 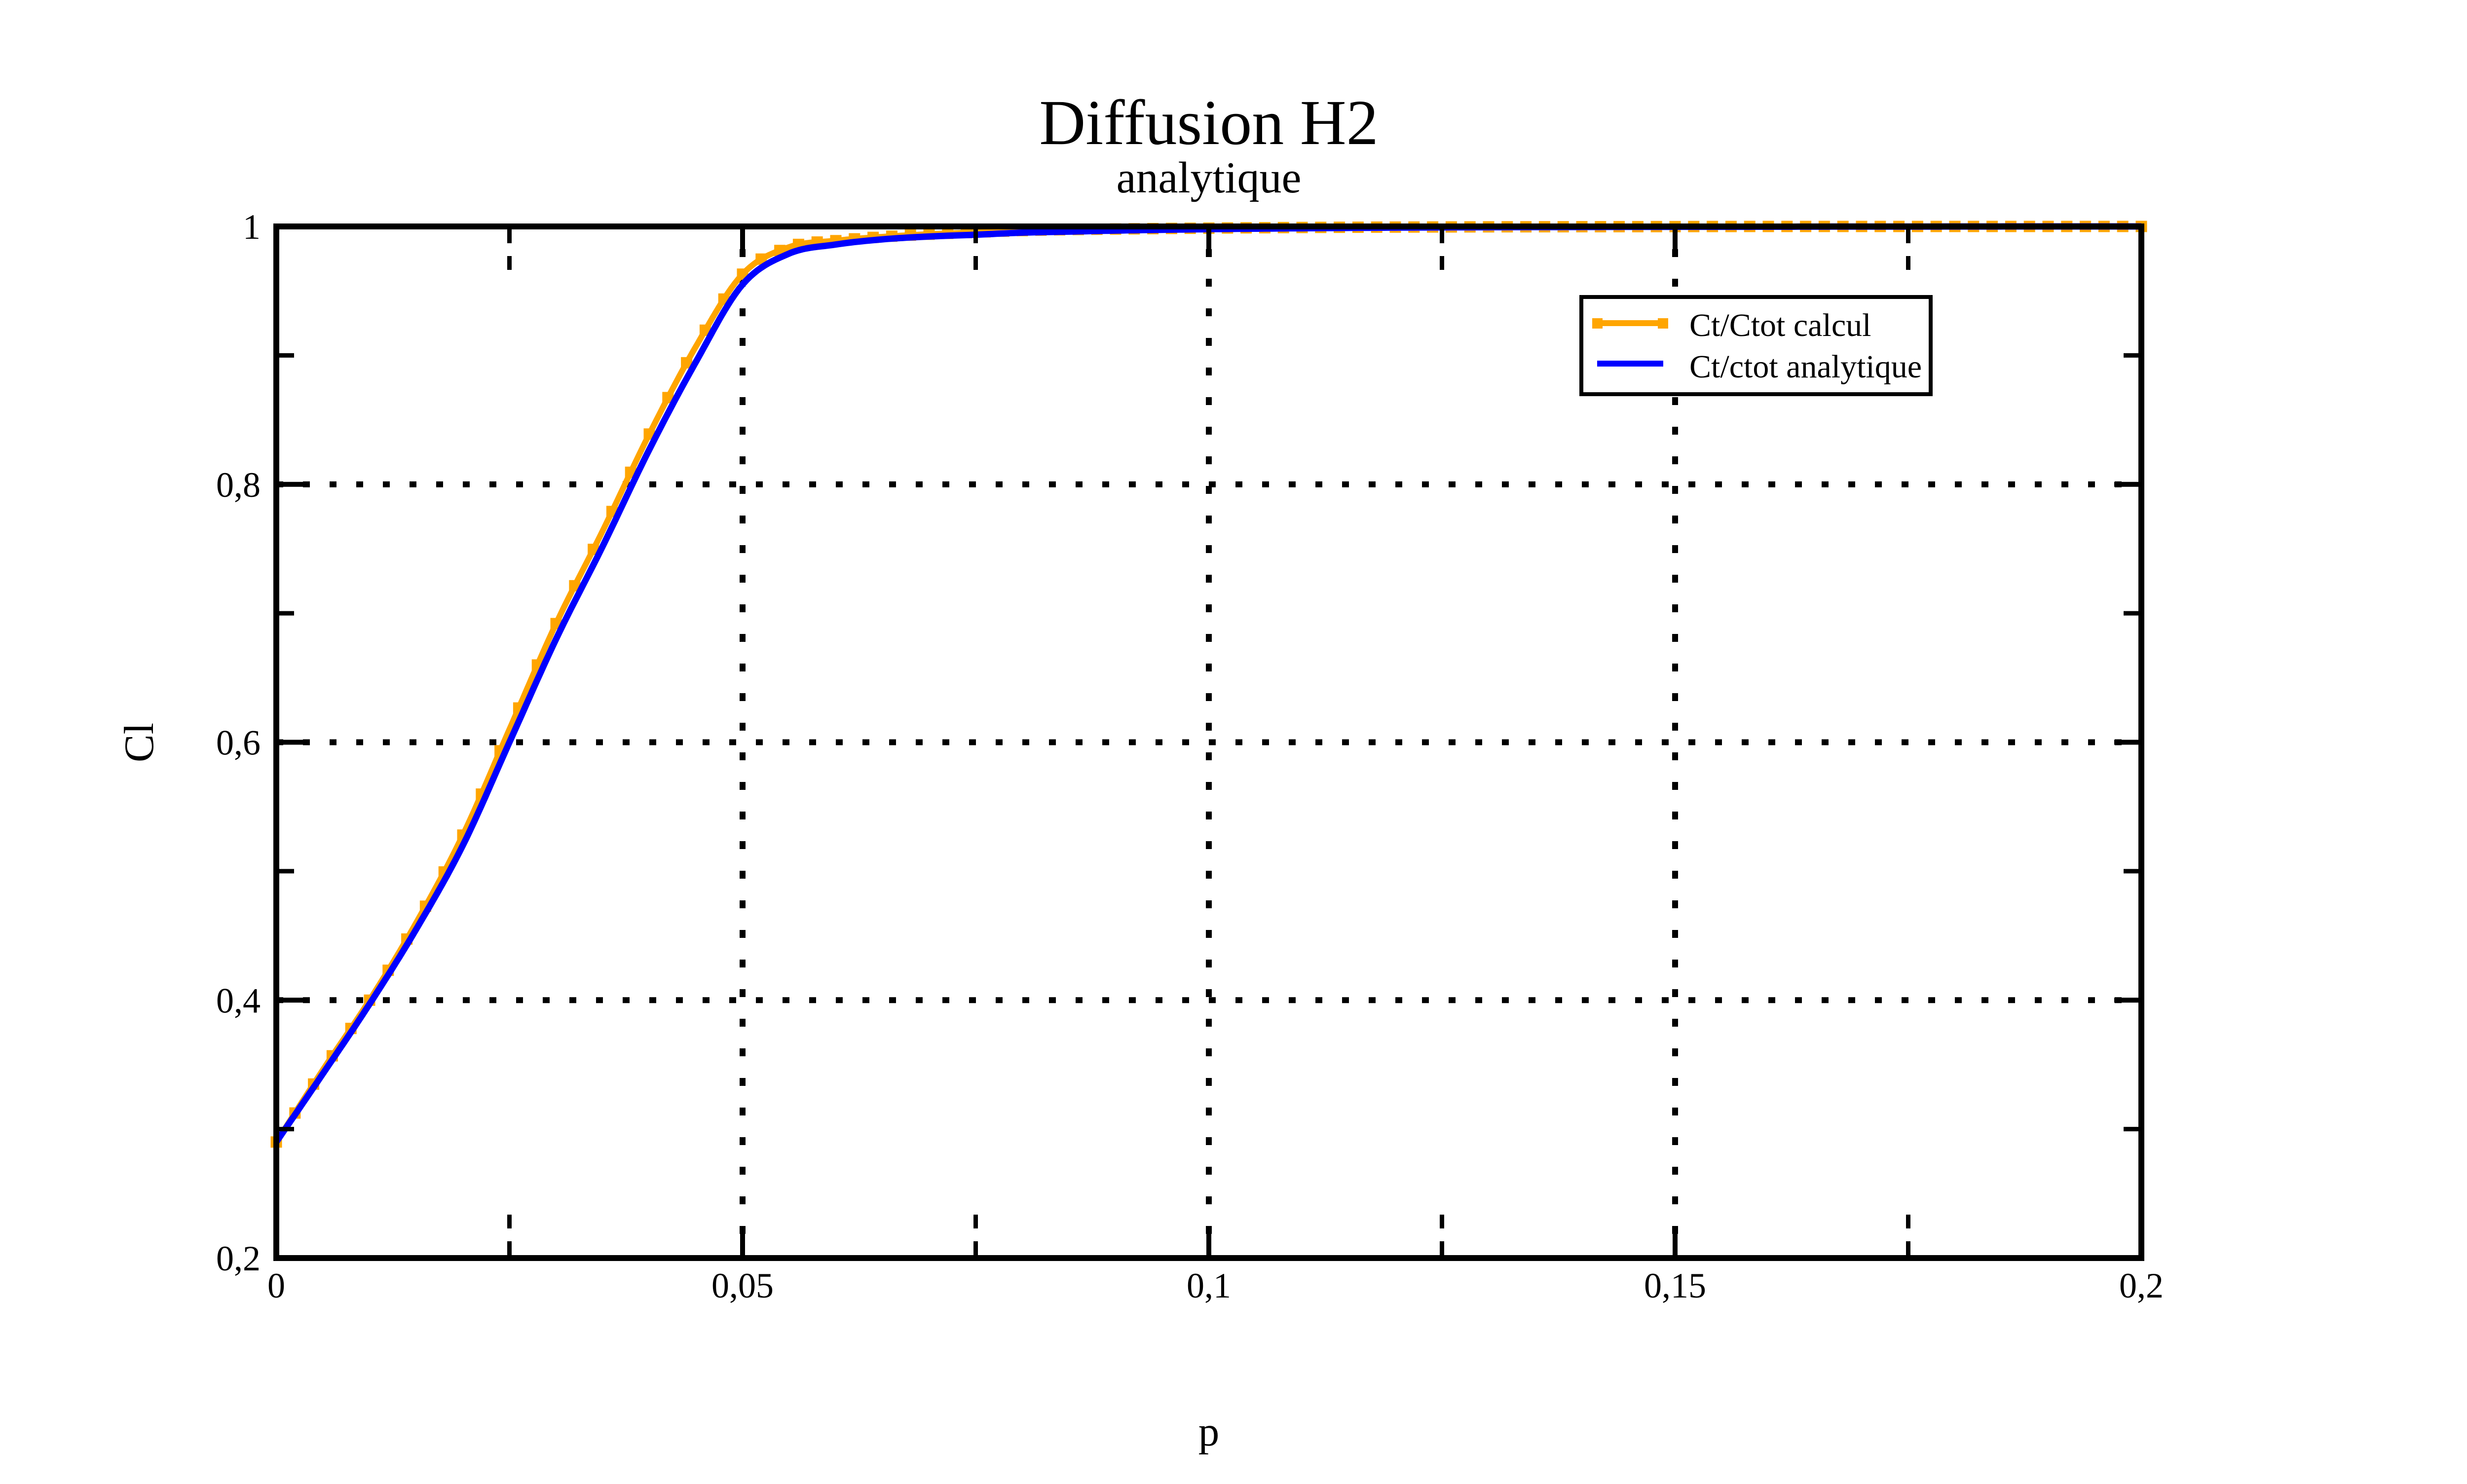 I want to click on legend-box, so click(x=1756, y=345).